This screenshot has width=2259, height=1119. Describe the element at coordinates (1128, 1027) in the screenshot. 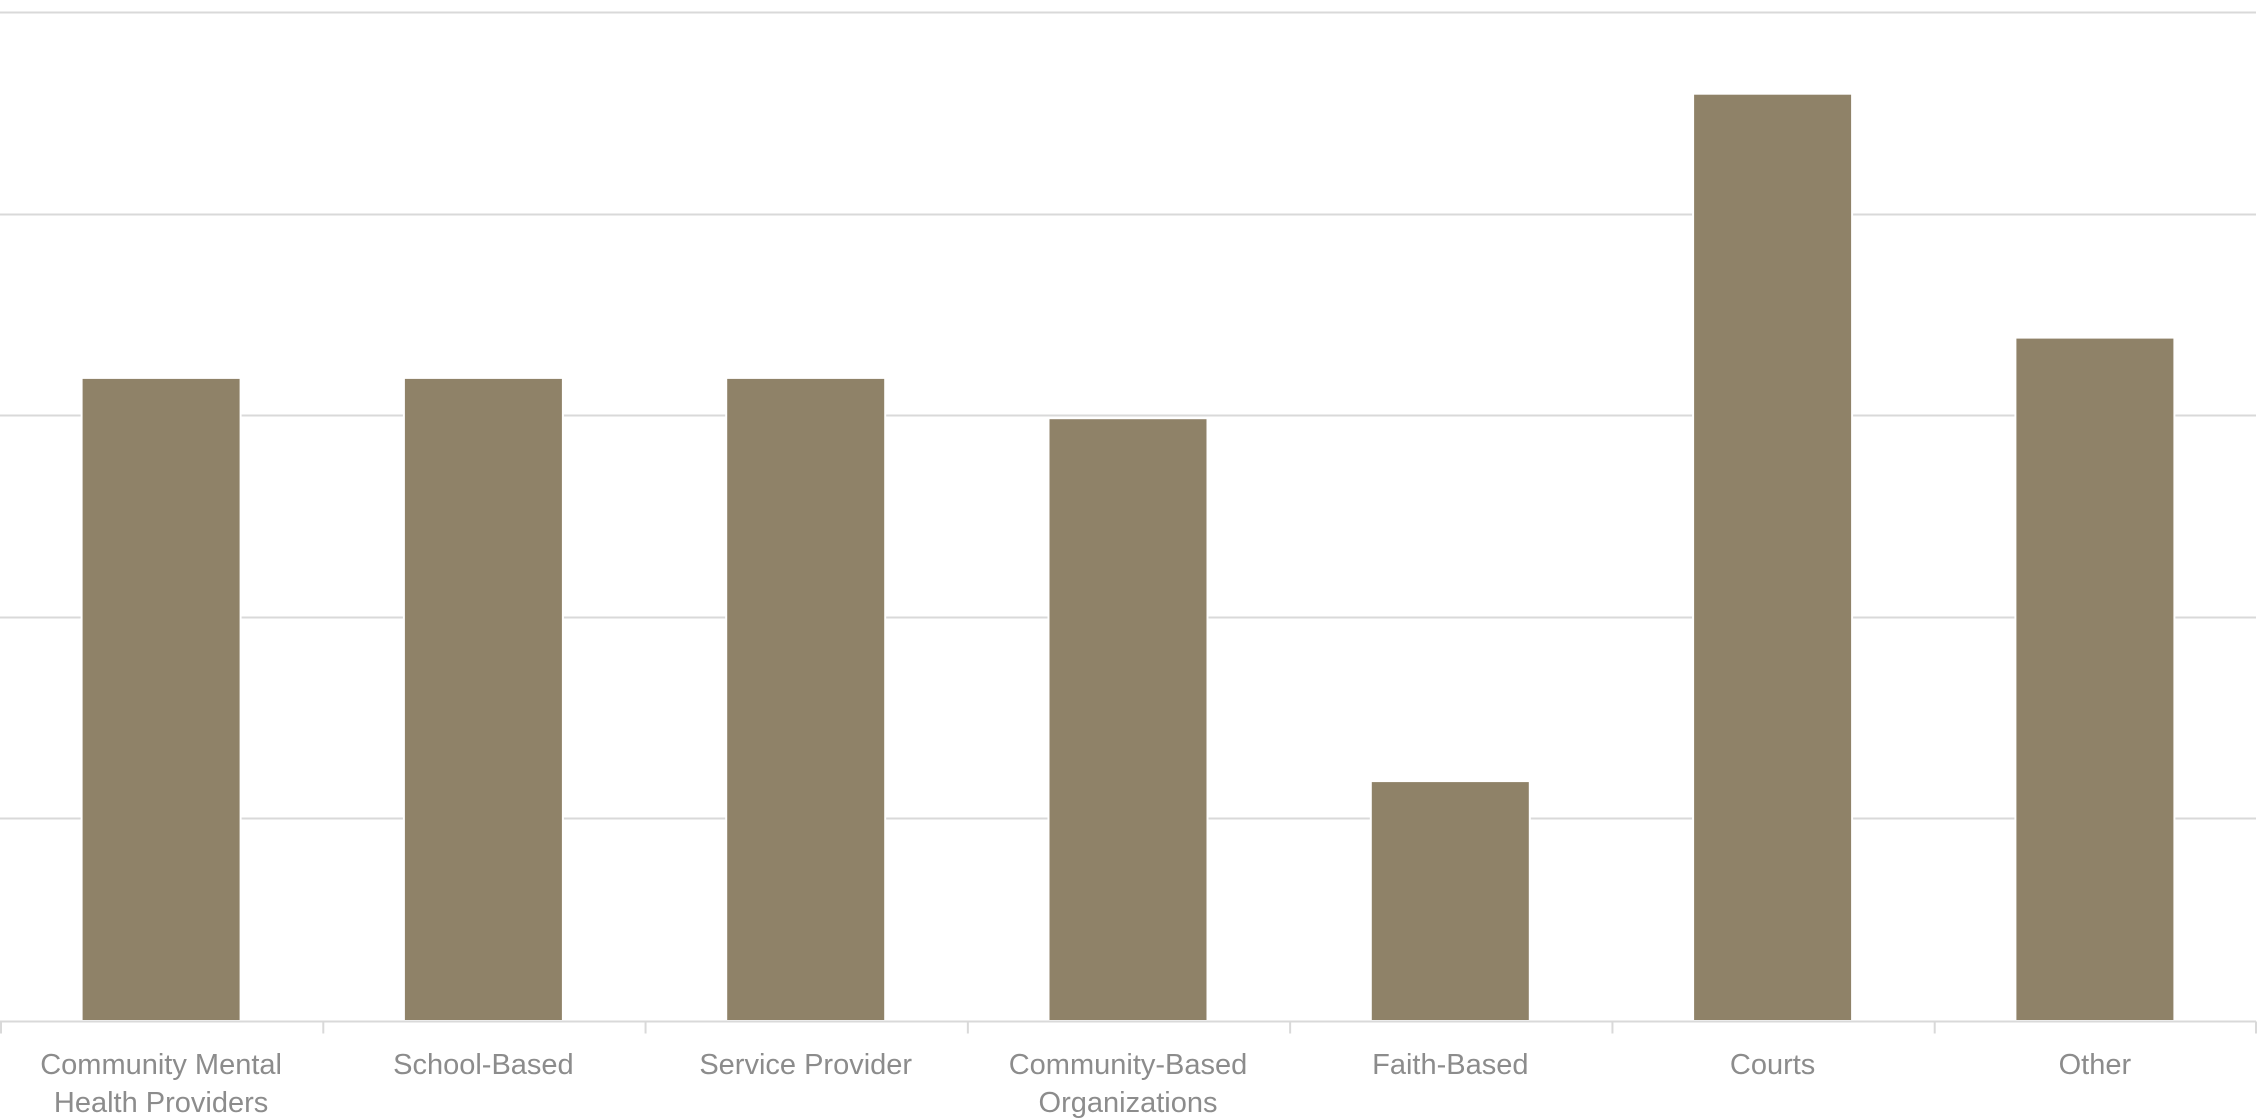

I see `x-axis` at that location.